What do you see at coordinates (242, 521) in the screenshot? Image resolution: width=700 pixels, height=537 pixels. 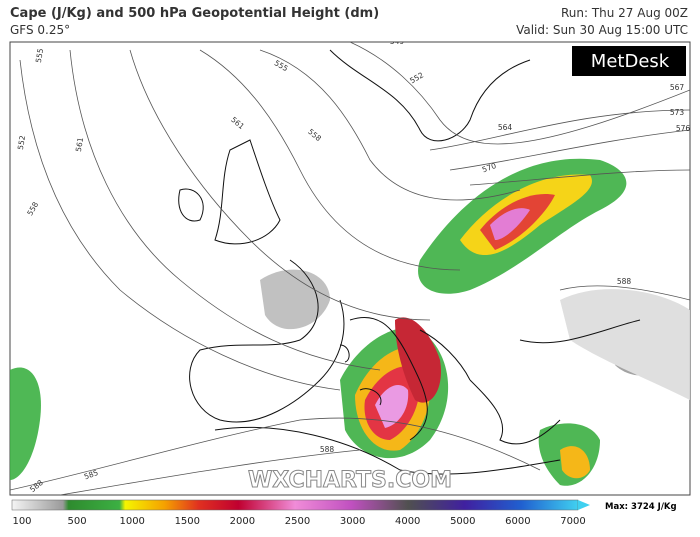 I see `colorbar-tick-label: 2000` at bounding box center [242, 521].